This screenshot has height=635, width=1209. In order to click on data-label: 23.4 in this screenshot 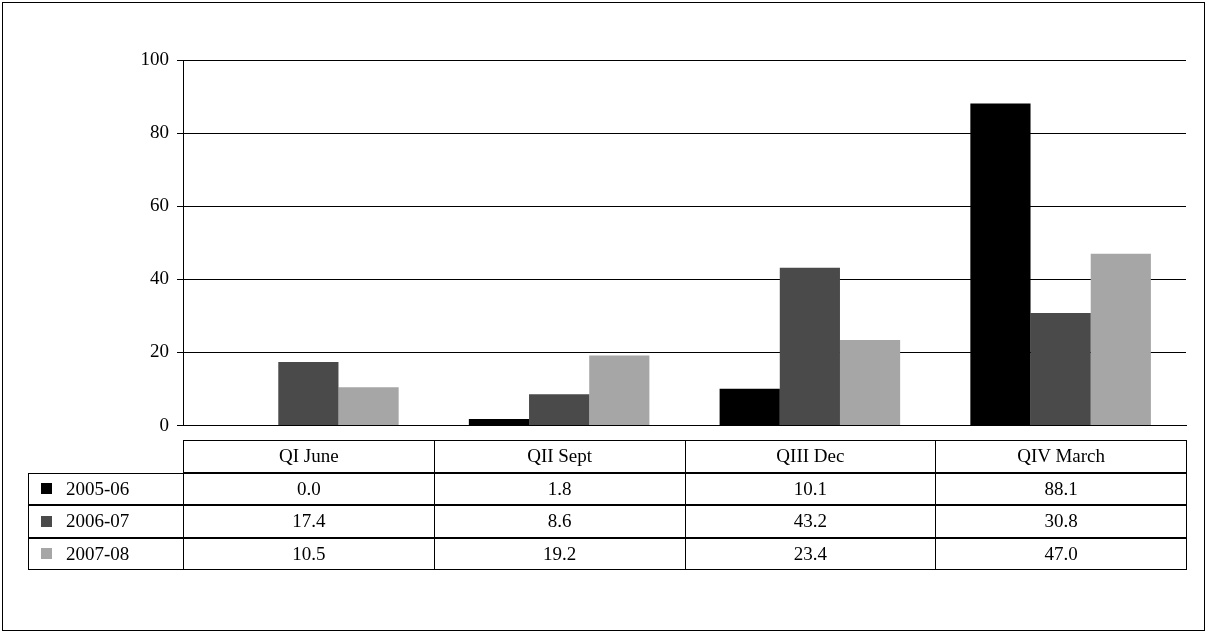, I will do `click(810, 553)`.